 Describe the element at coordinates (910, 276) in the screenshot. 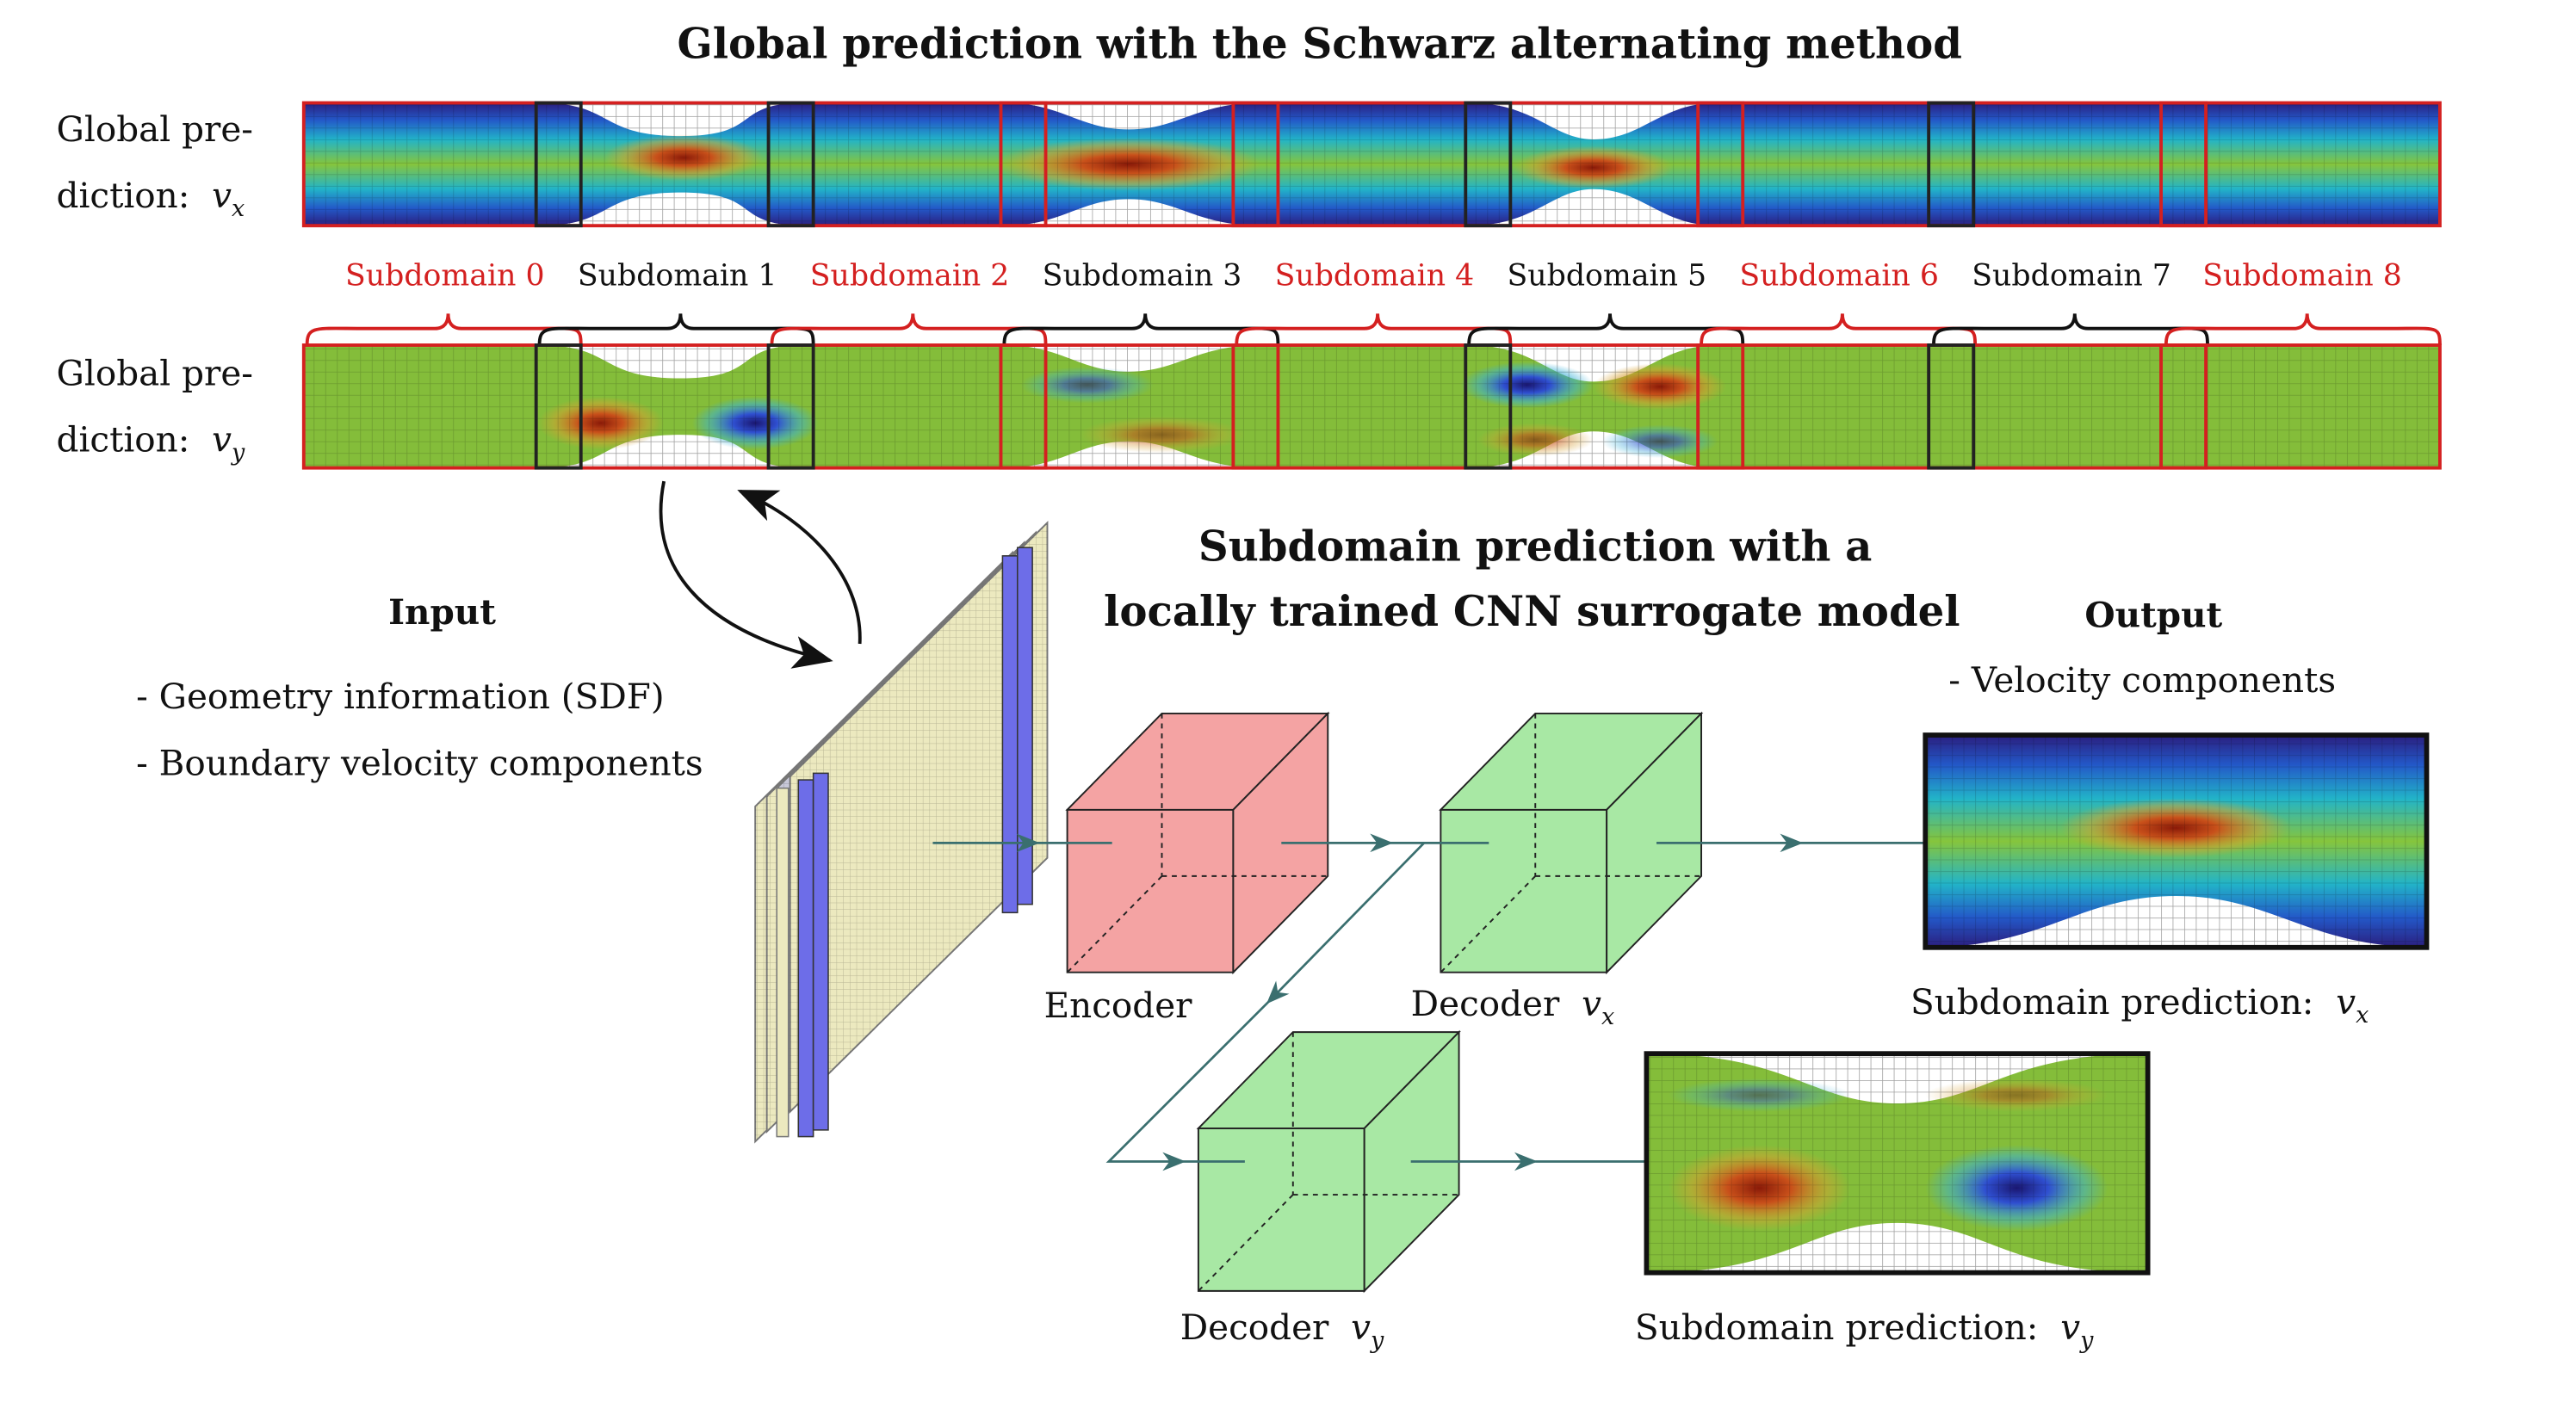

I see `subdomain-label-2: Subdomain 2` at that location.